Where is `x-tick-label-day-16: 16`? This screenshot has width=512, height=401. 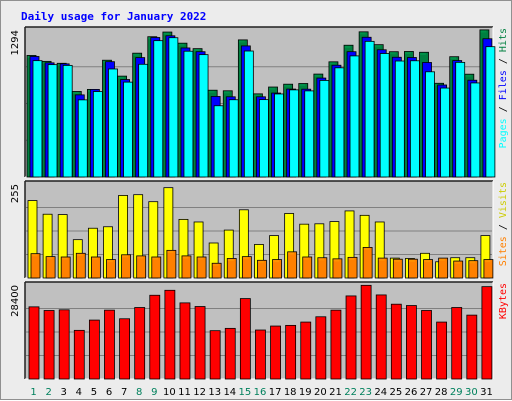
x-tick-label-day-16: 16 is located at coordinates (260, 392).